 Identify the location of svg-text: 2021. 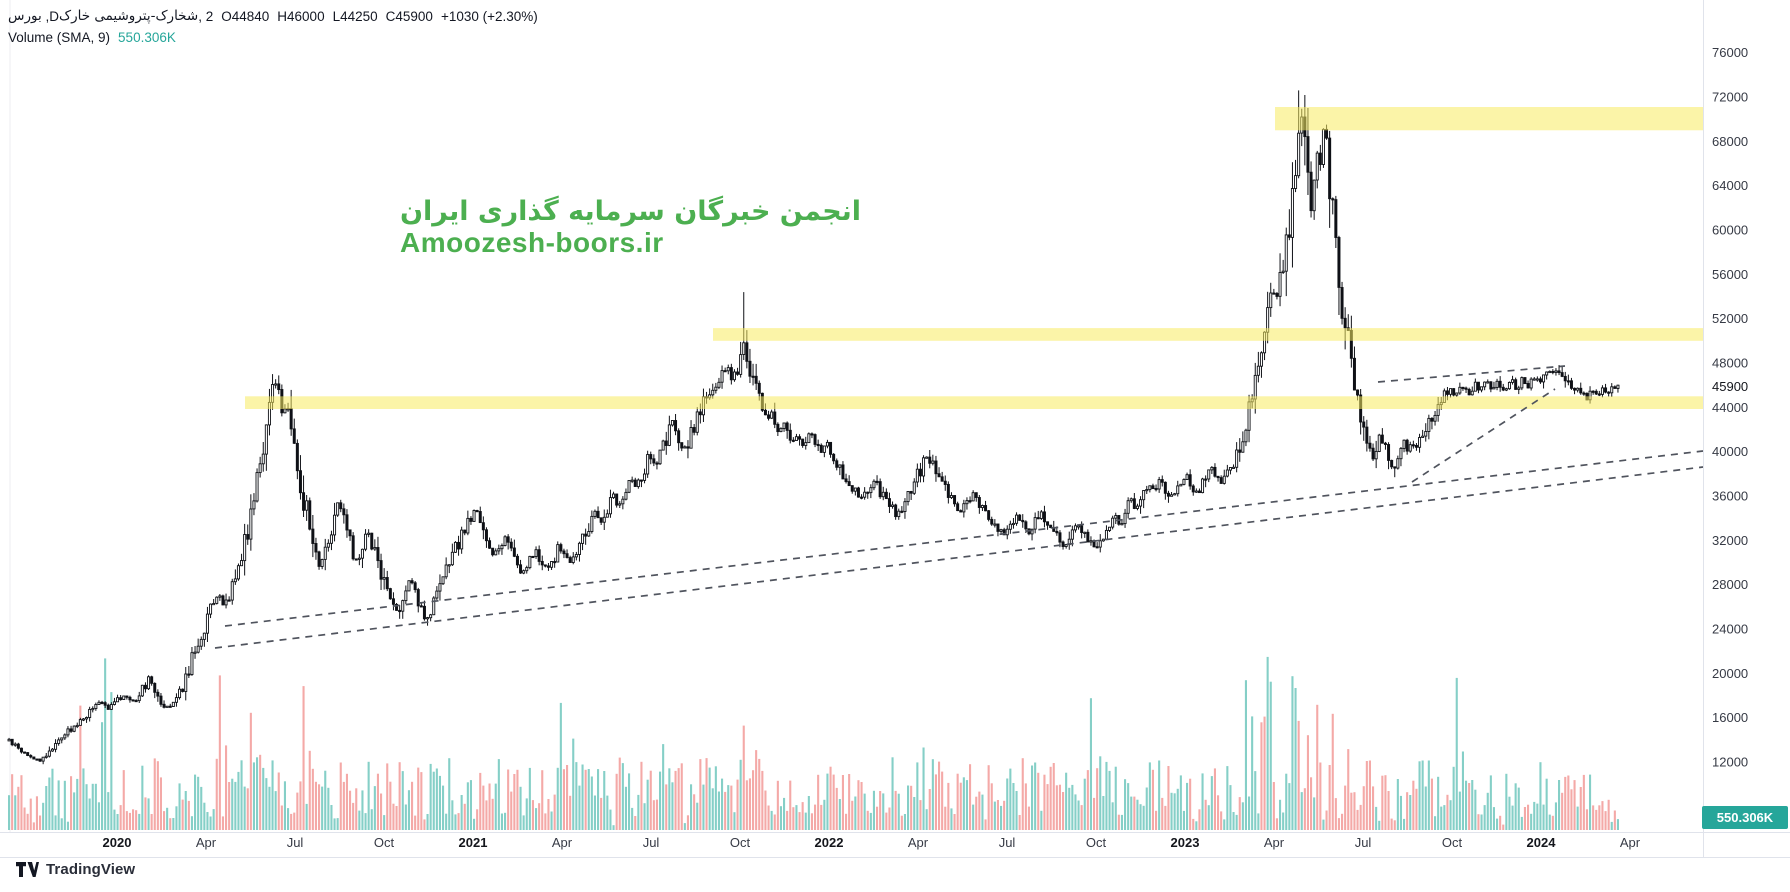
(473, 842).